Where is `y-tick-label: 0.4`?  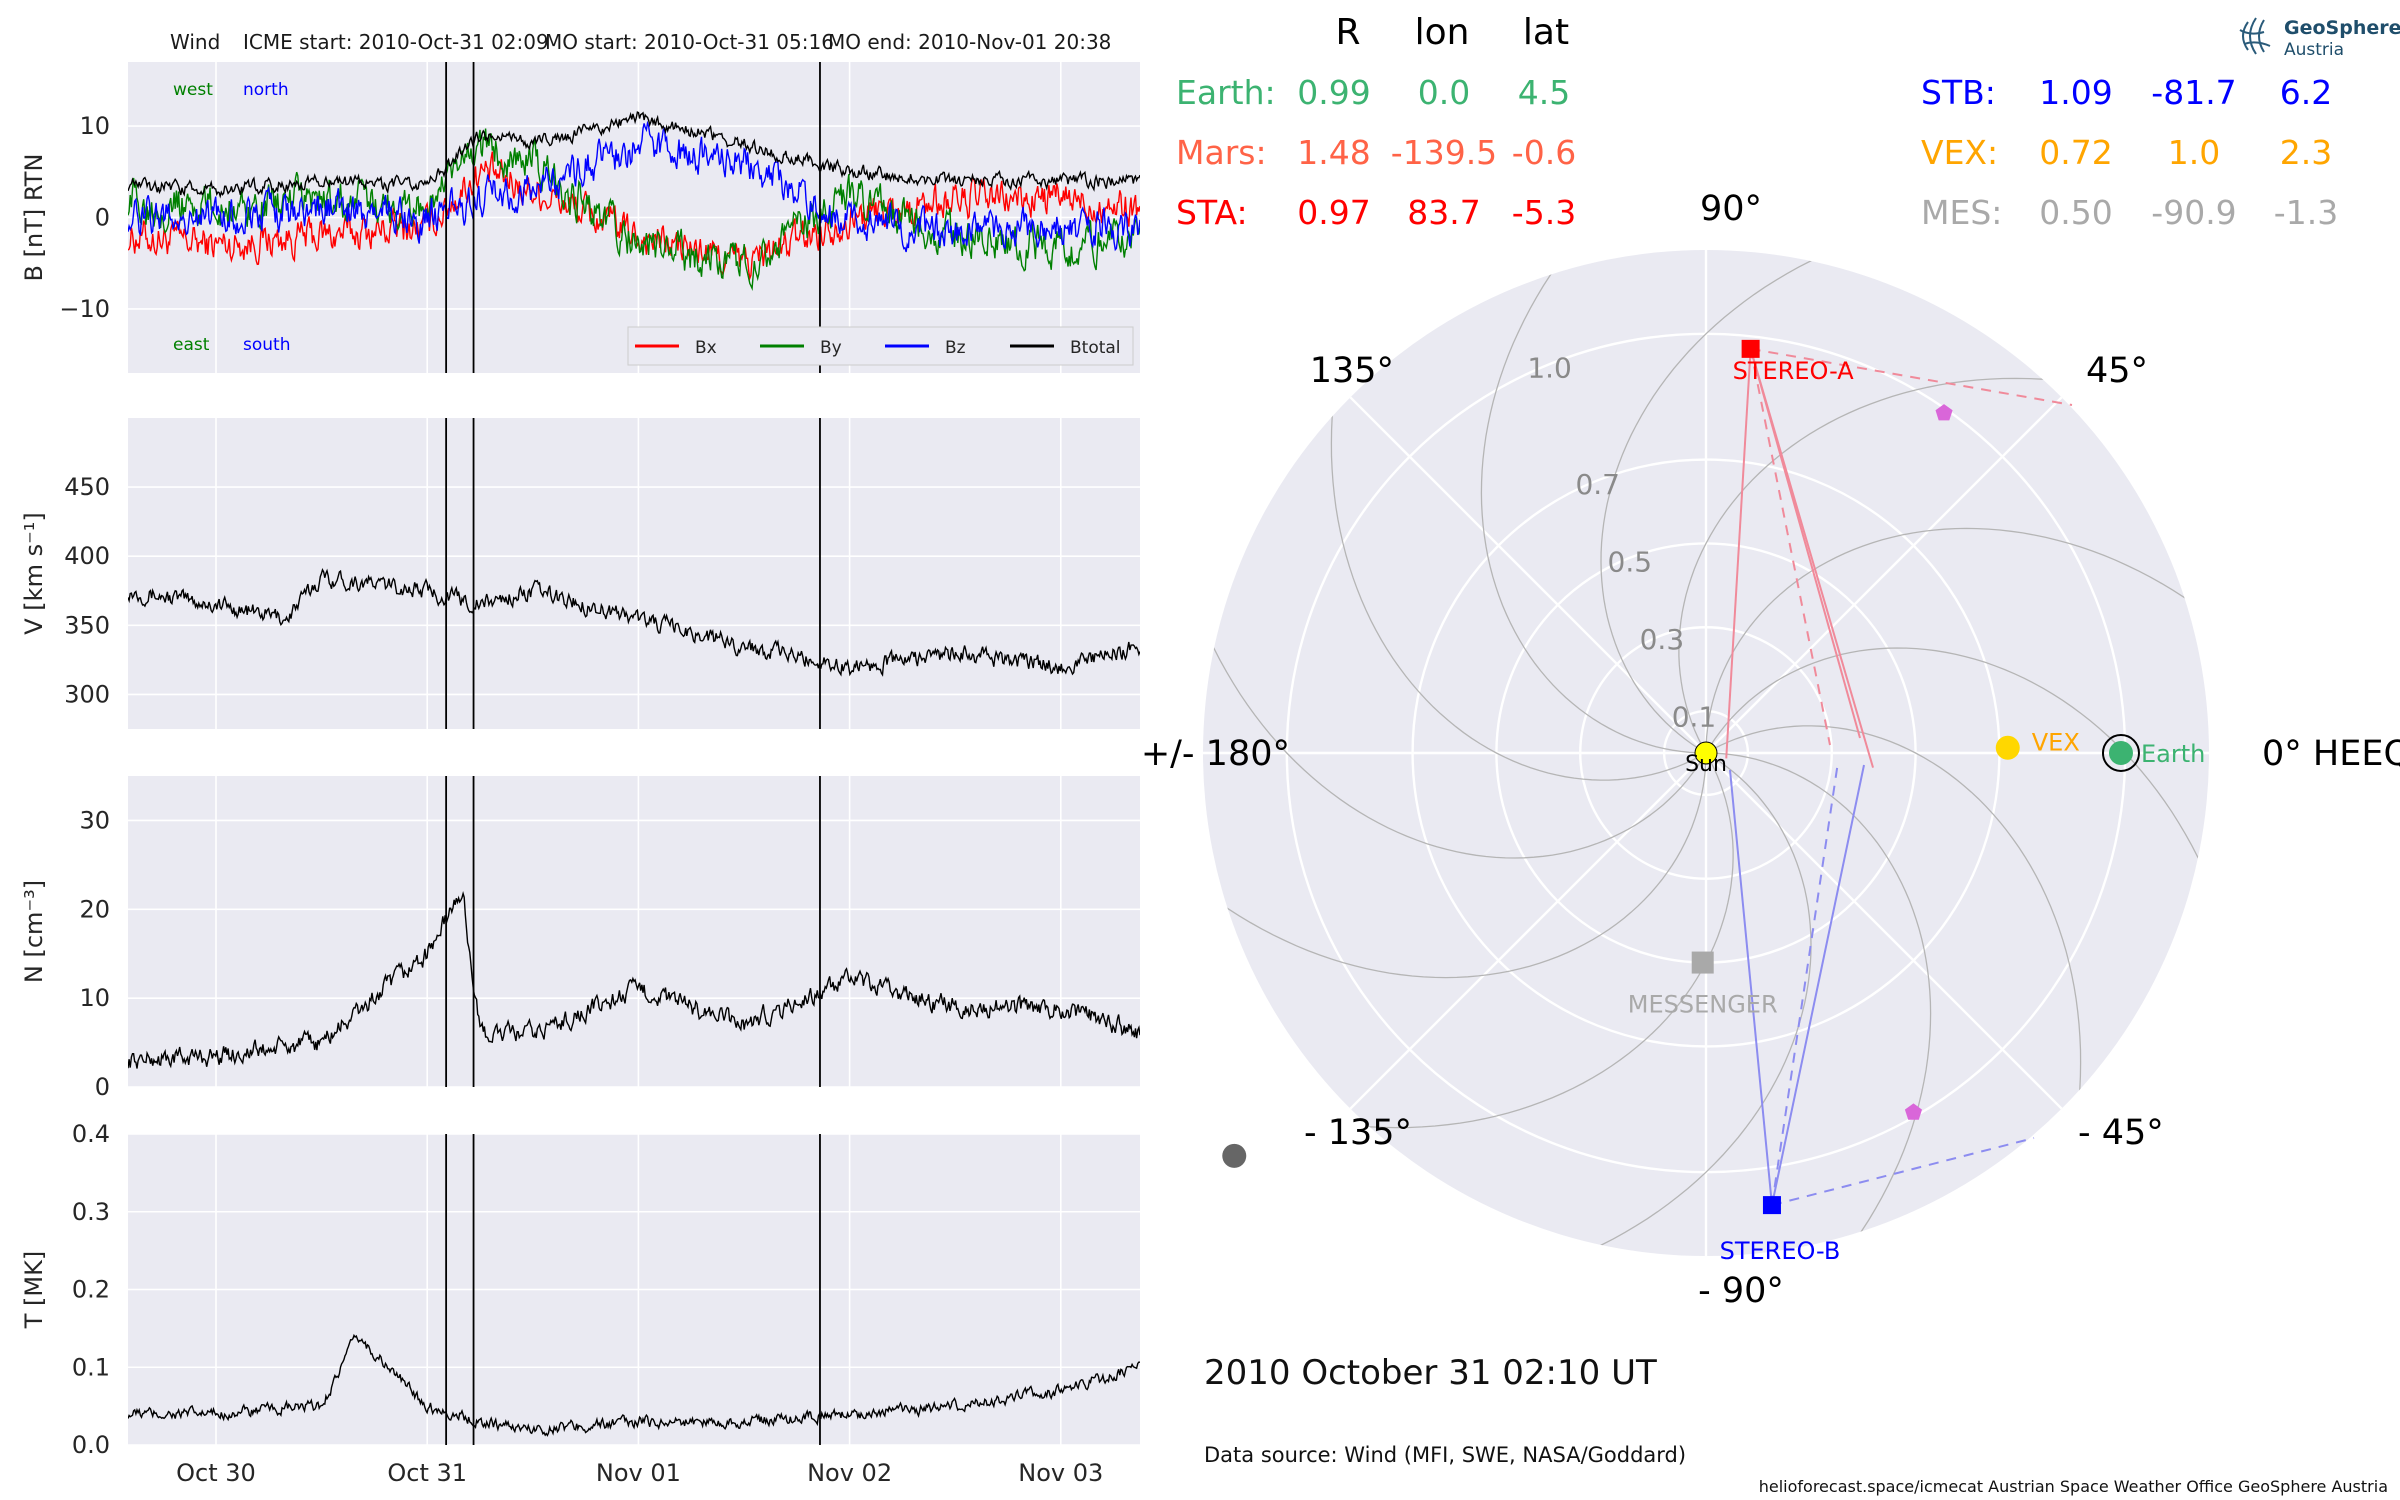
y-tick-label: 0.4 is located at coordinates (91, 1134).